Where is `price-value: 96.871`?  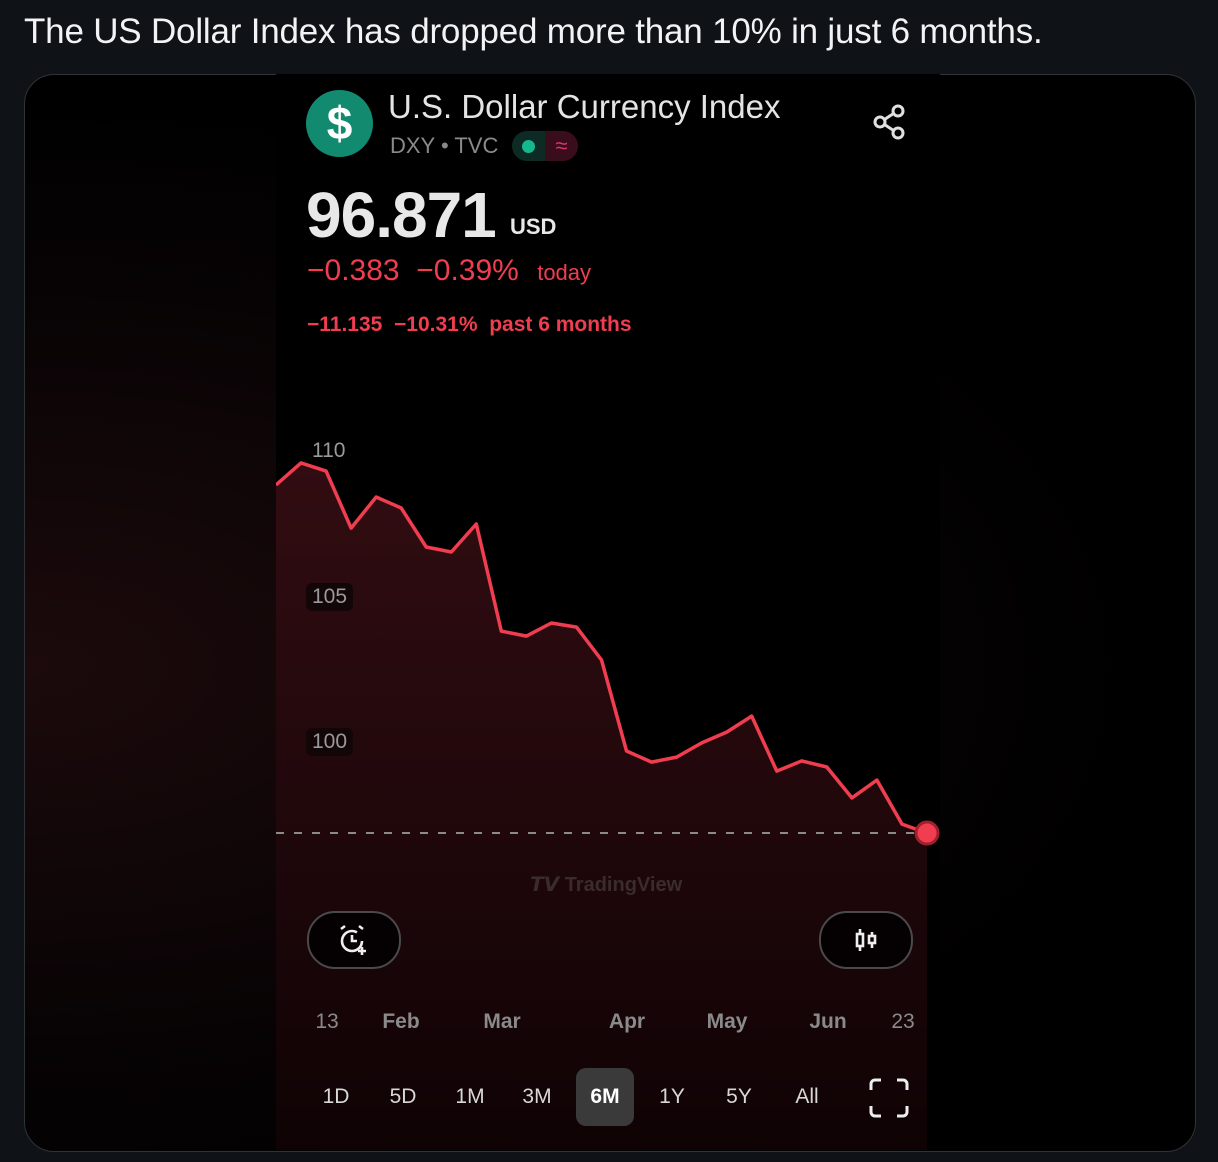
price-value: 96.871 is located at coordinates (401, 215).